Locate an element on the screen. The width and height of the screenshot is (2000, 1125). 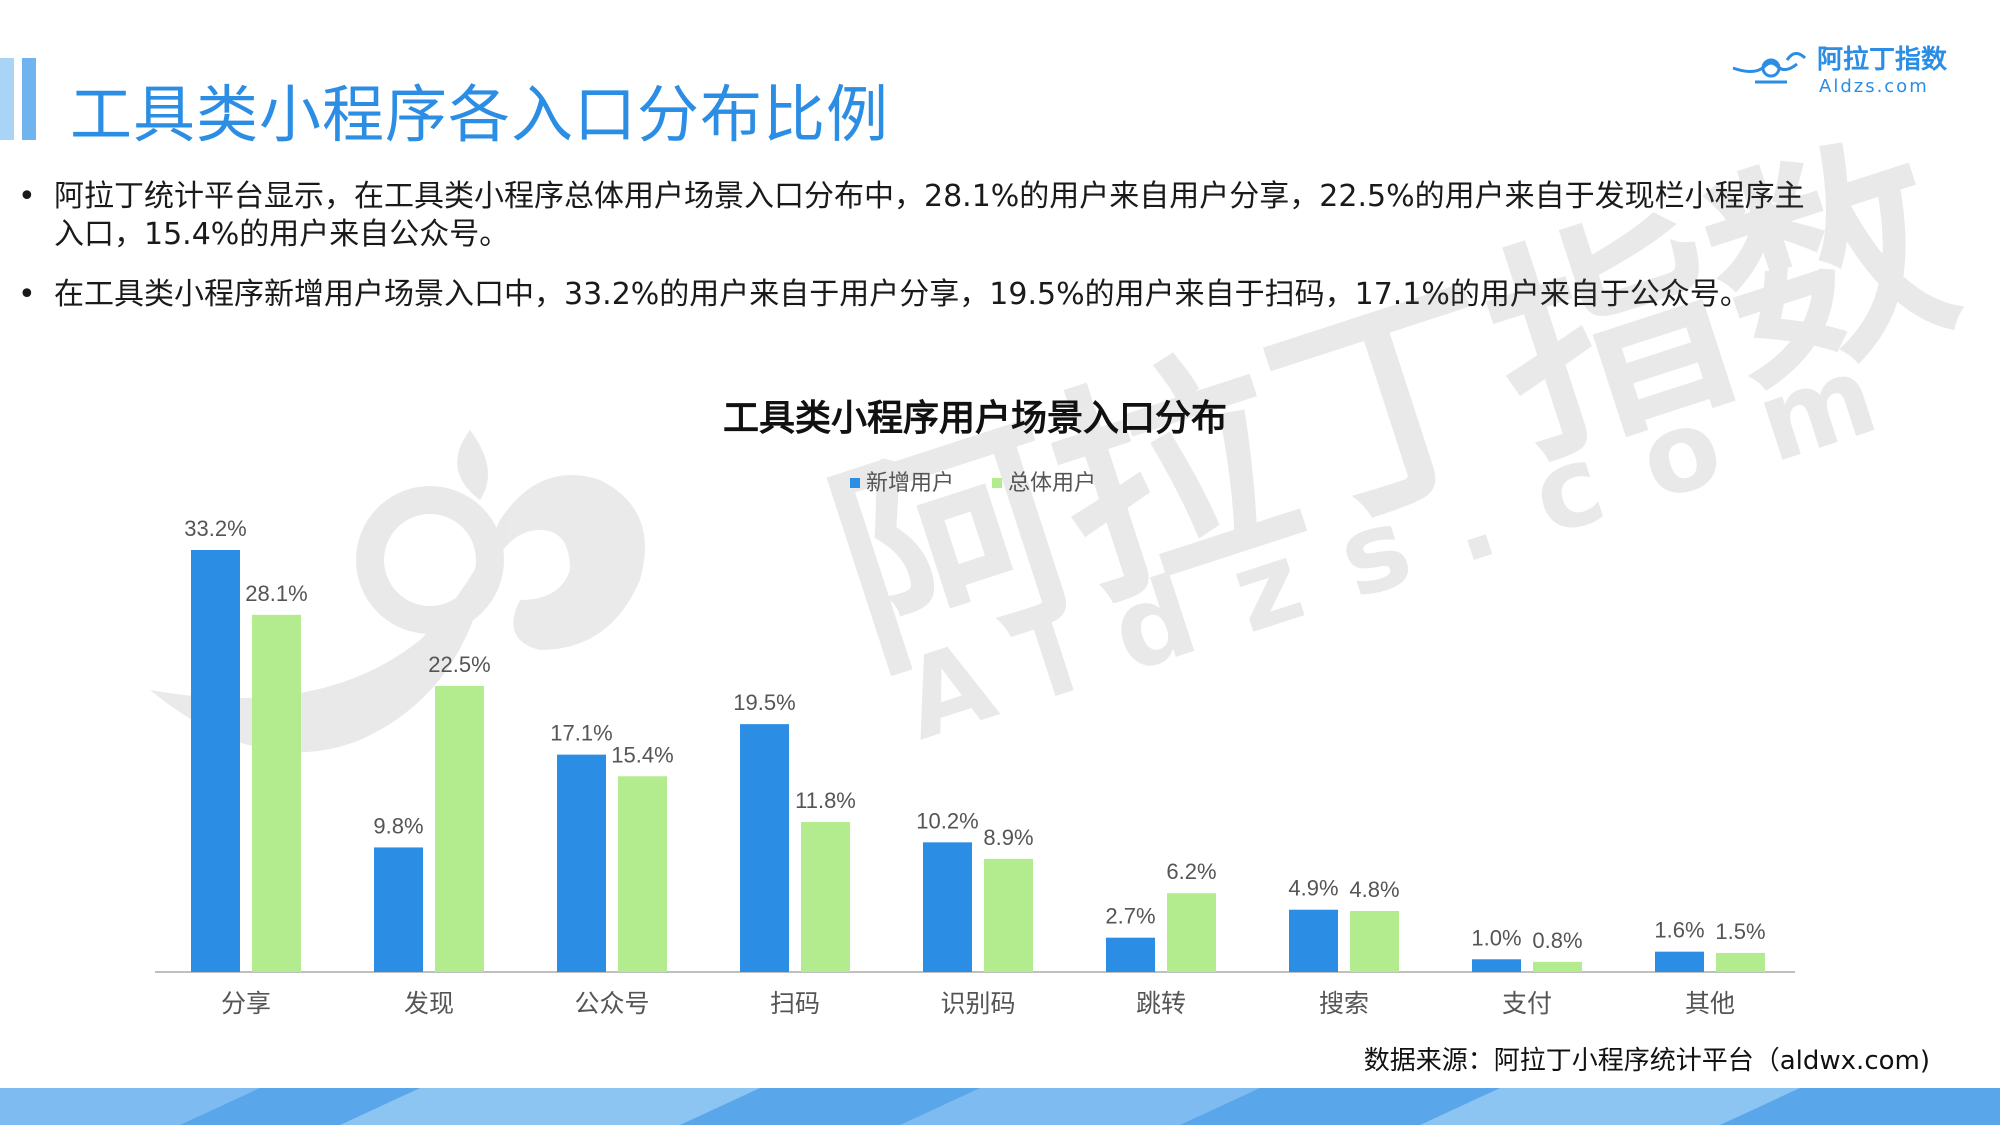
chart-legend: 新增用户 总体用户 is located at coordinates (973, 483).